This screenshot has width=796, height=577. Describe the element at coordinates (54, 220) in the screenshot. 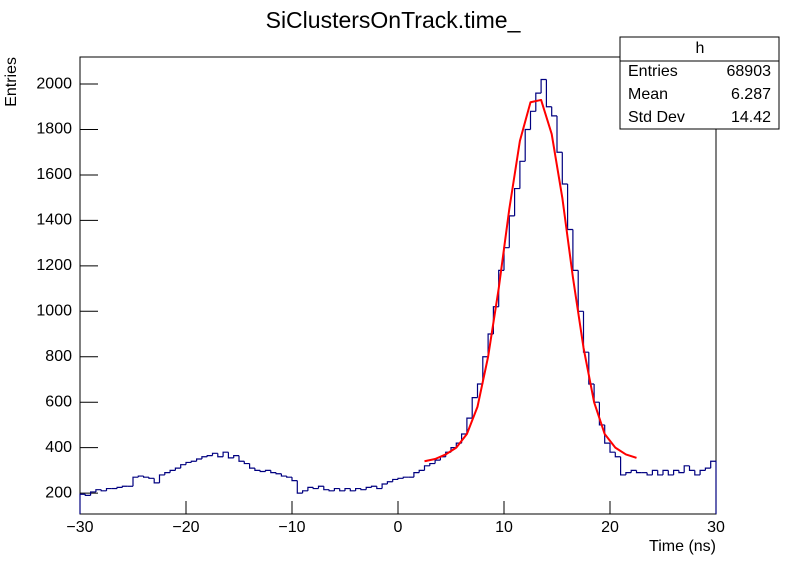

I see `y-tick-label: 1400` at that location.